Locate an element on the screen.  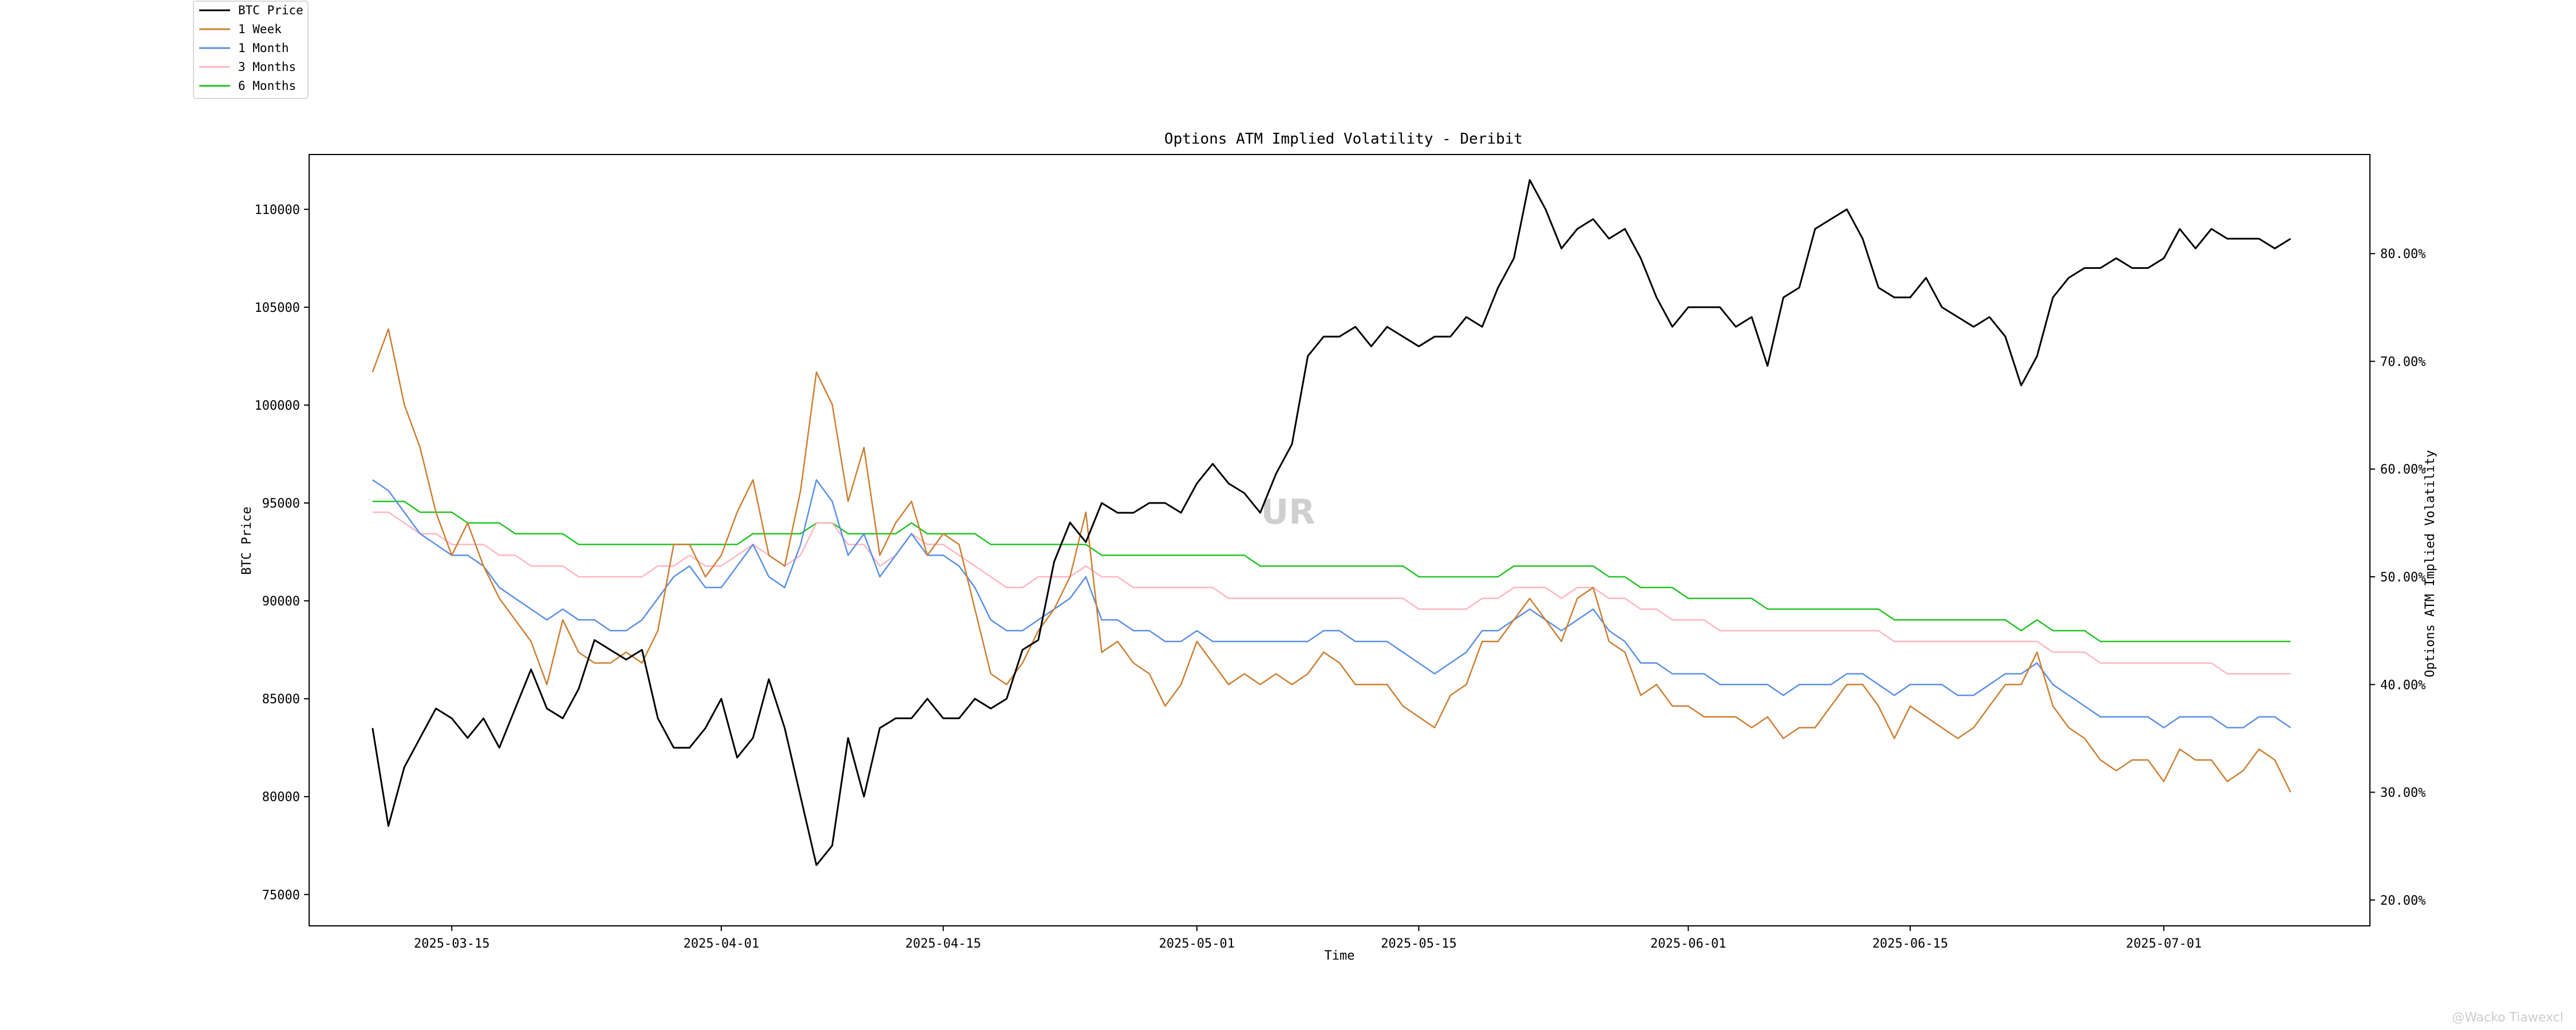
legend-frame is located at coordinates (251, 50).